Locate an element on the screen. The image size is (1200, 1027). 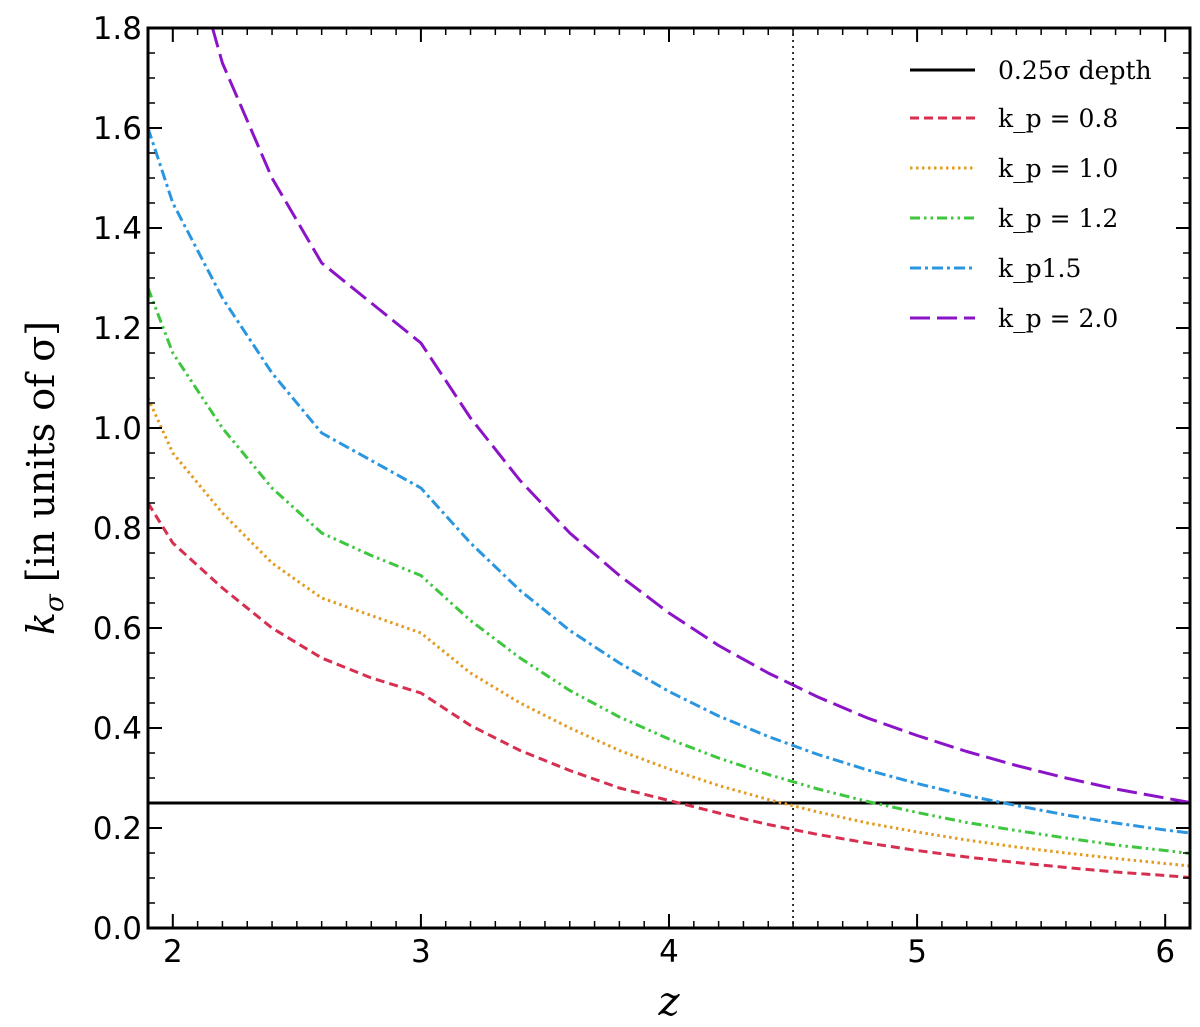
y-tick-label: 0.2 is located at coordinates (117, 829).